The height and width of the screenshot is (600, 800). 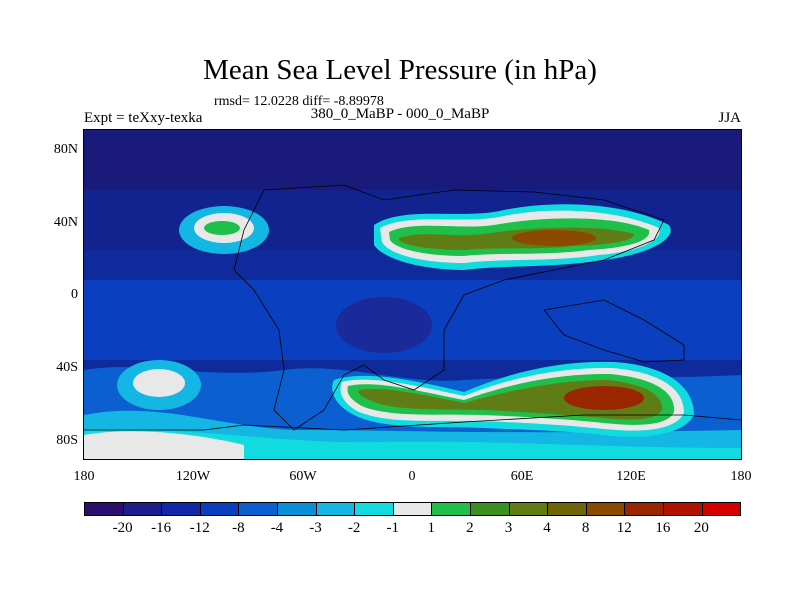 I want to click on colorbar-label: 3, so click(x=508, y=528).